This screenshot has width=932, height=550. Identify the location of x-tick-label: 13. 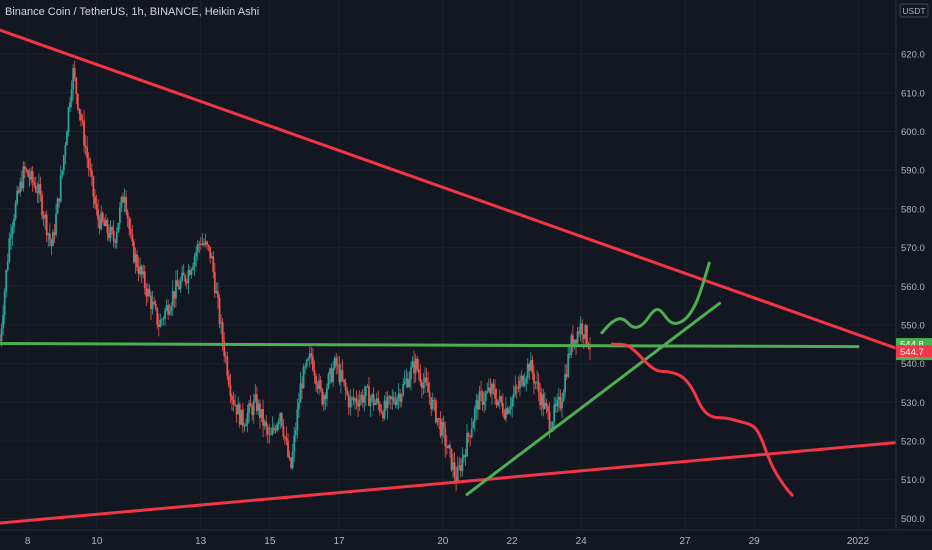
(201, 541).